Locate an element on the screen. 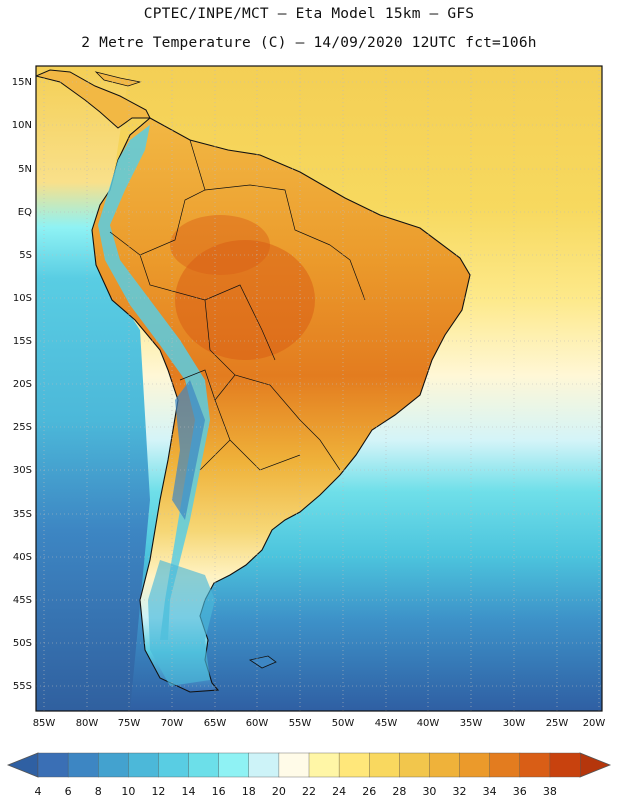  colorbar-label: 34 is located at coordinates (490, 791).